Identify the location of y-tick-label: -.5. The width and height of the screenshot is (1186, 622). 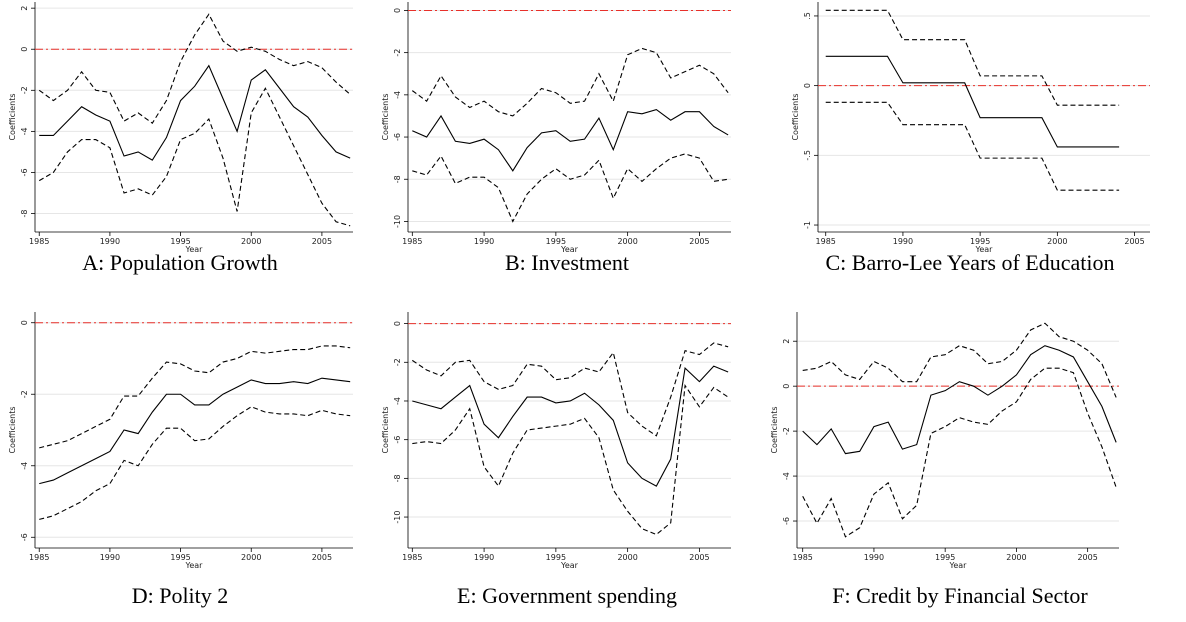
(807, 155).